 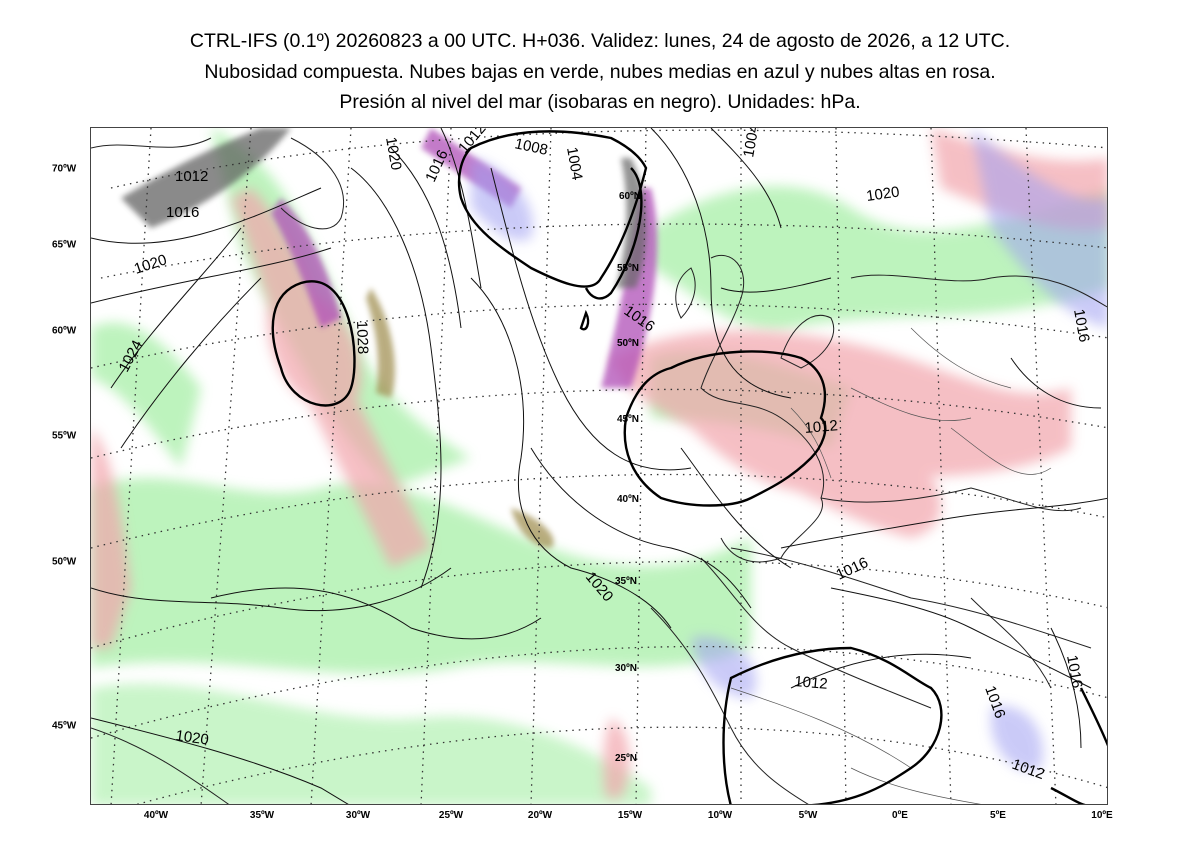 What do you see at coordinates (626, 668) in the screenshot?
I see `lat-label-30n: 30ºN` at bounding box center [626, 668].